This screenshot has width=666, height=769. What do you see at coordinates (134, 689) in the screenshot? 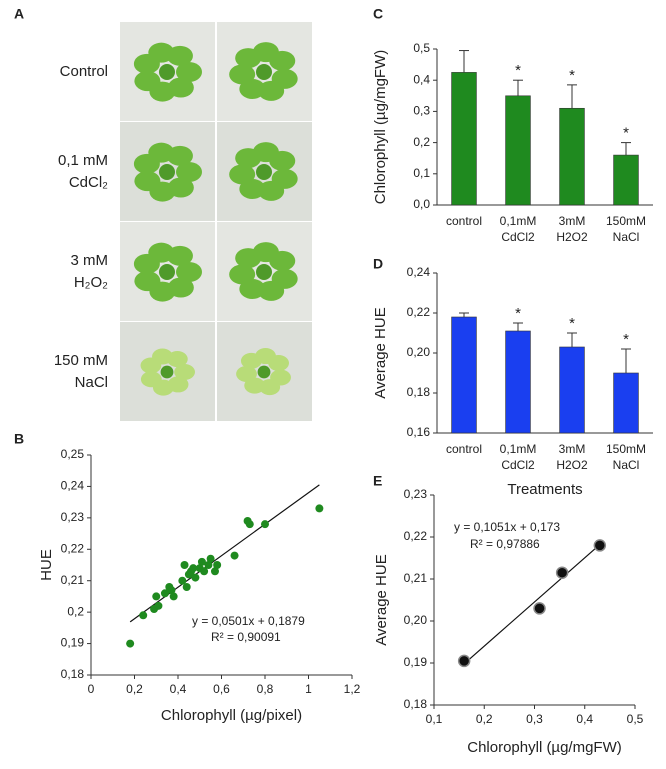
I see `x-tick-label: 0,2` at bounding box center [134, 689].